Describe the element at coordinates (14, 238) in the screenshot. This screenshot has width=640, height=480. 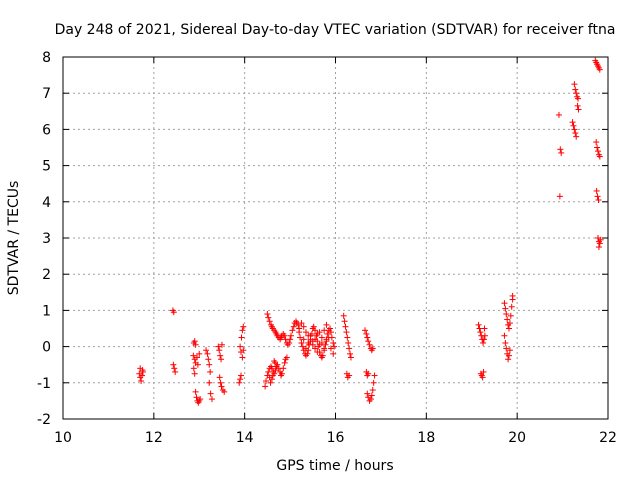
I see `y-axis-label: SDTVAR / TECUs` at that location.